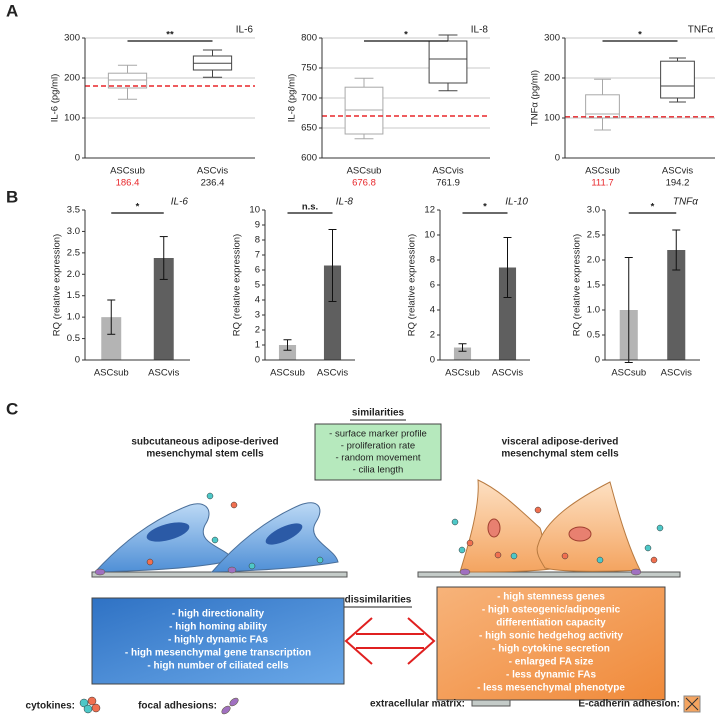 This screenshot has height=721, width=721. I want to click on y-tick-label: 8, so click(432, 260).